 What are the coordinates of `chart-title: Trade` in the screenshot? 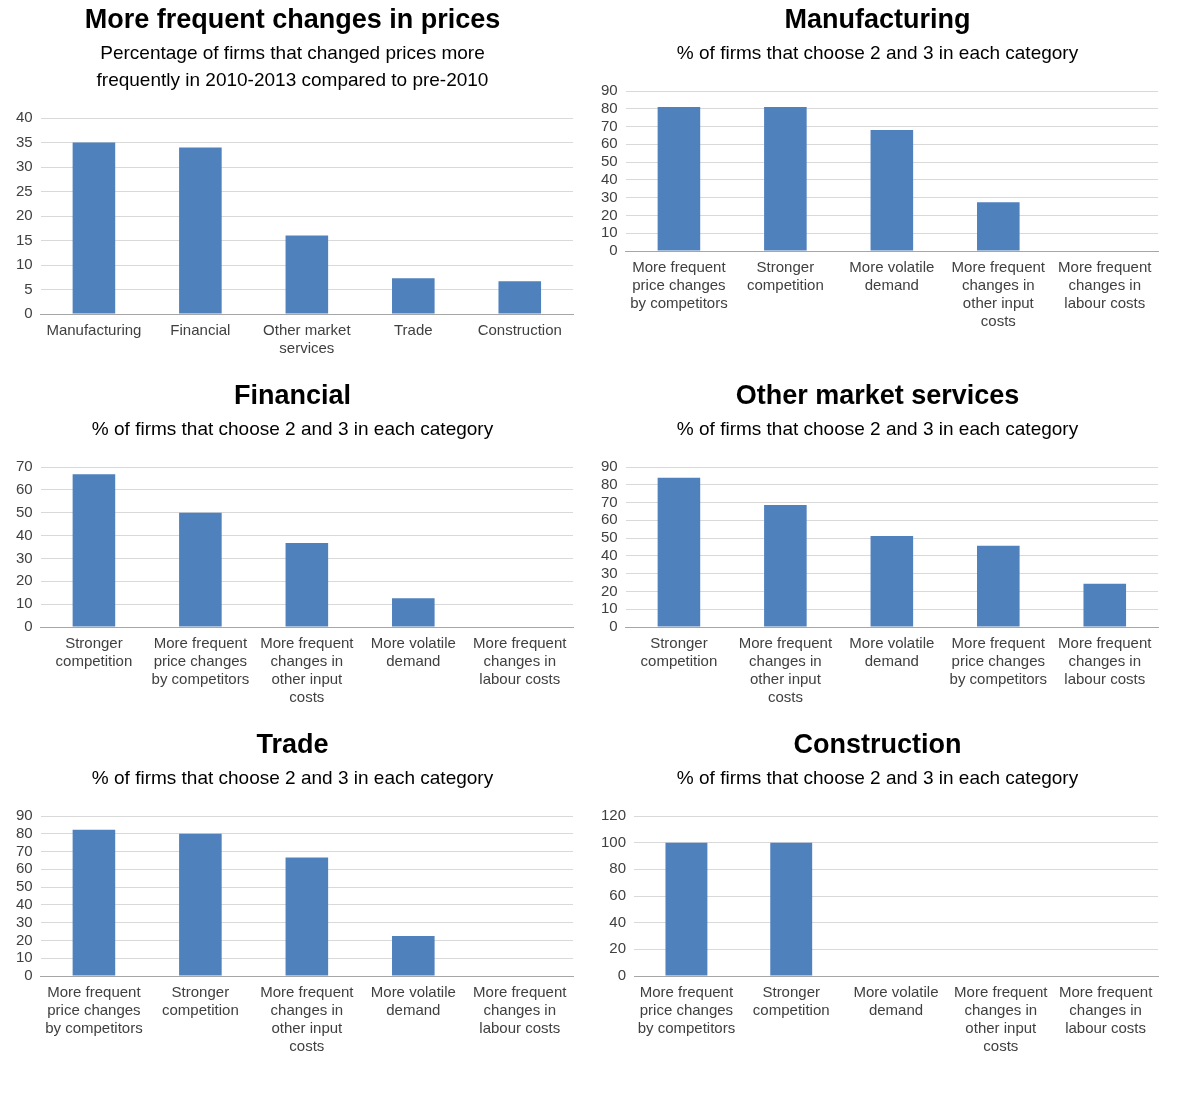 It's located at (292, 744).